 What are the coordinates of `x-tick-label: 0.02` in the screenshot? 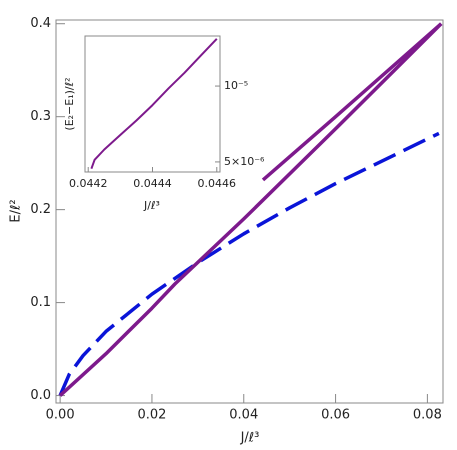 It's located at (151, 415).